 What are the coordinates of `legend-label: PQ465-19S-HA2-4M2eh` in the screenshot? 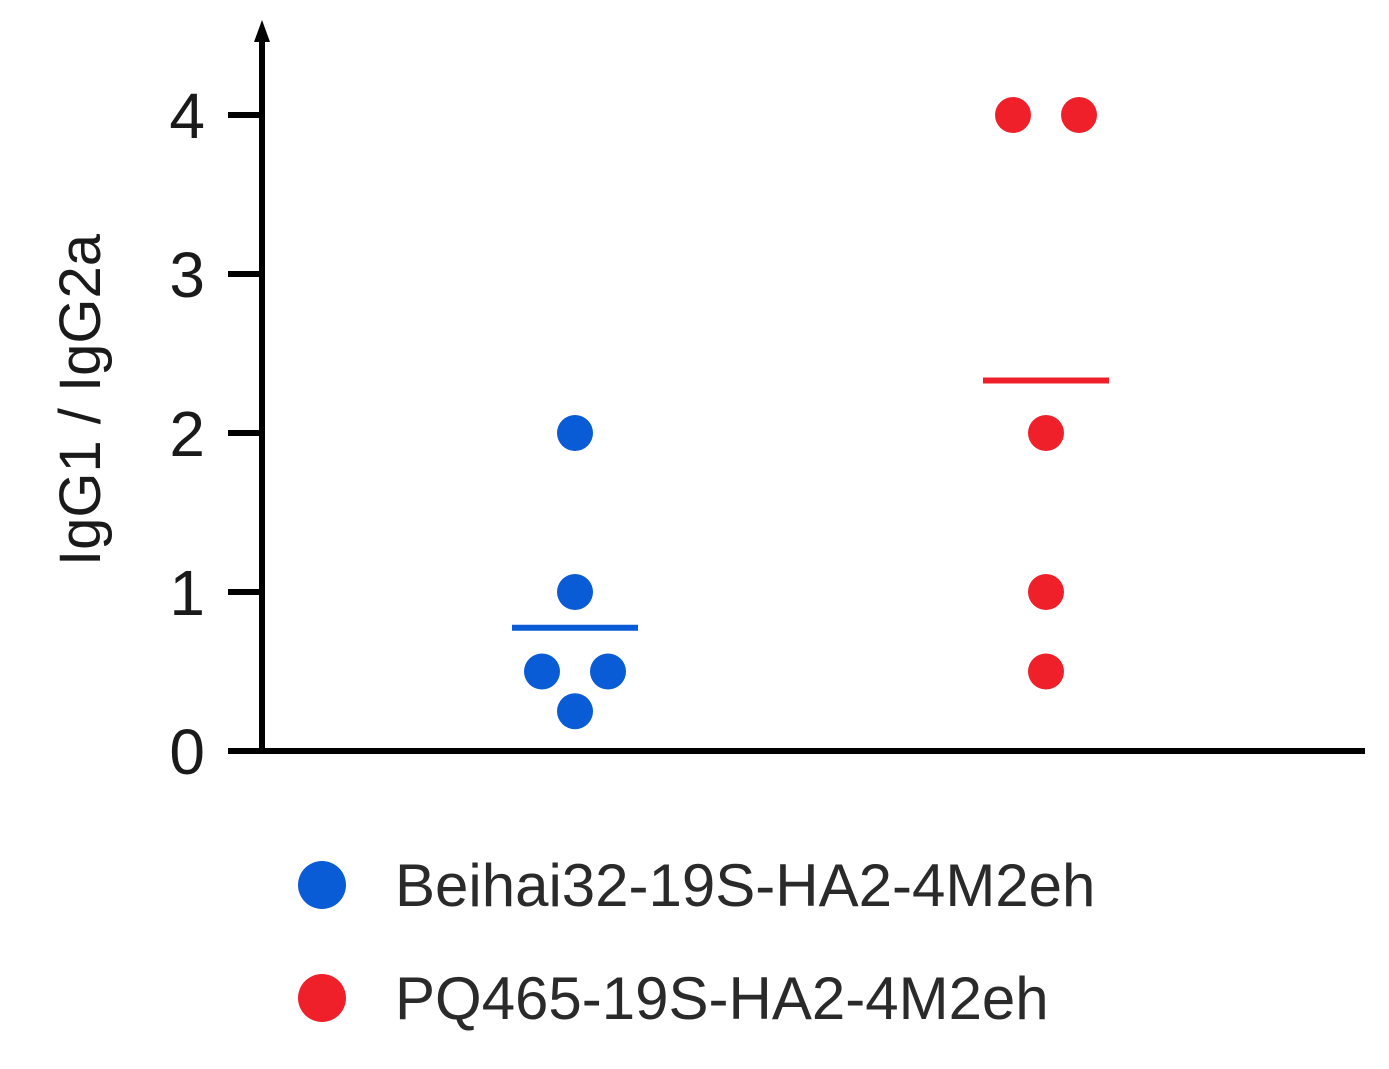 It's located at (722, 998).